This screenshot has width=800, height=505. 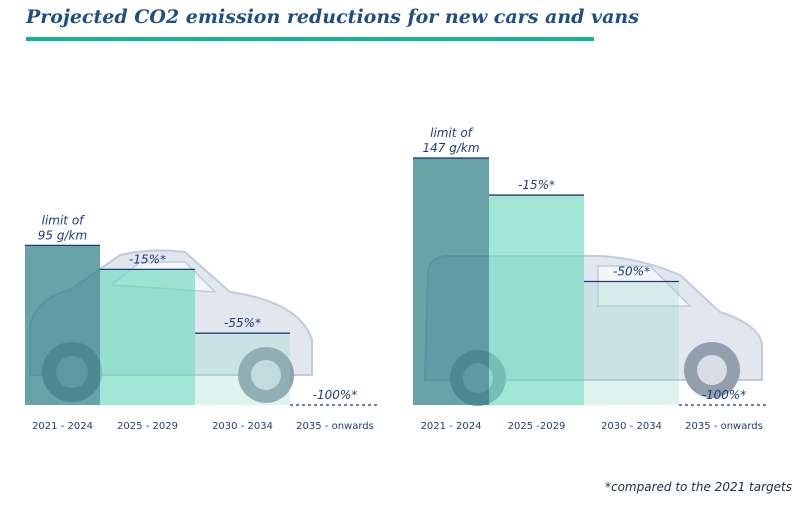 I want to click on cars-category-label-1: 2021 - 2024, so click(x=62, y=426).